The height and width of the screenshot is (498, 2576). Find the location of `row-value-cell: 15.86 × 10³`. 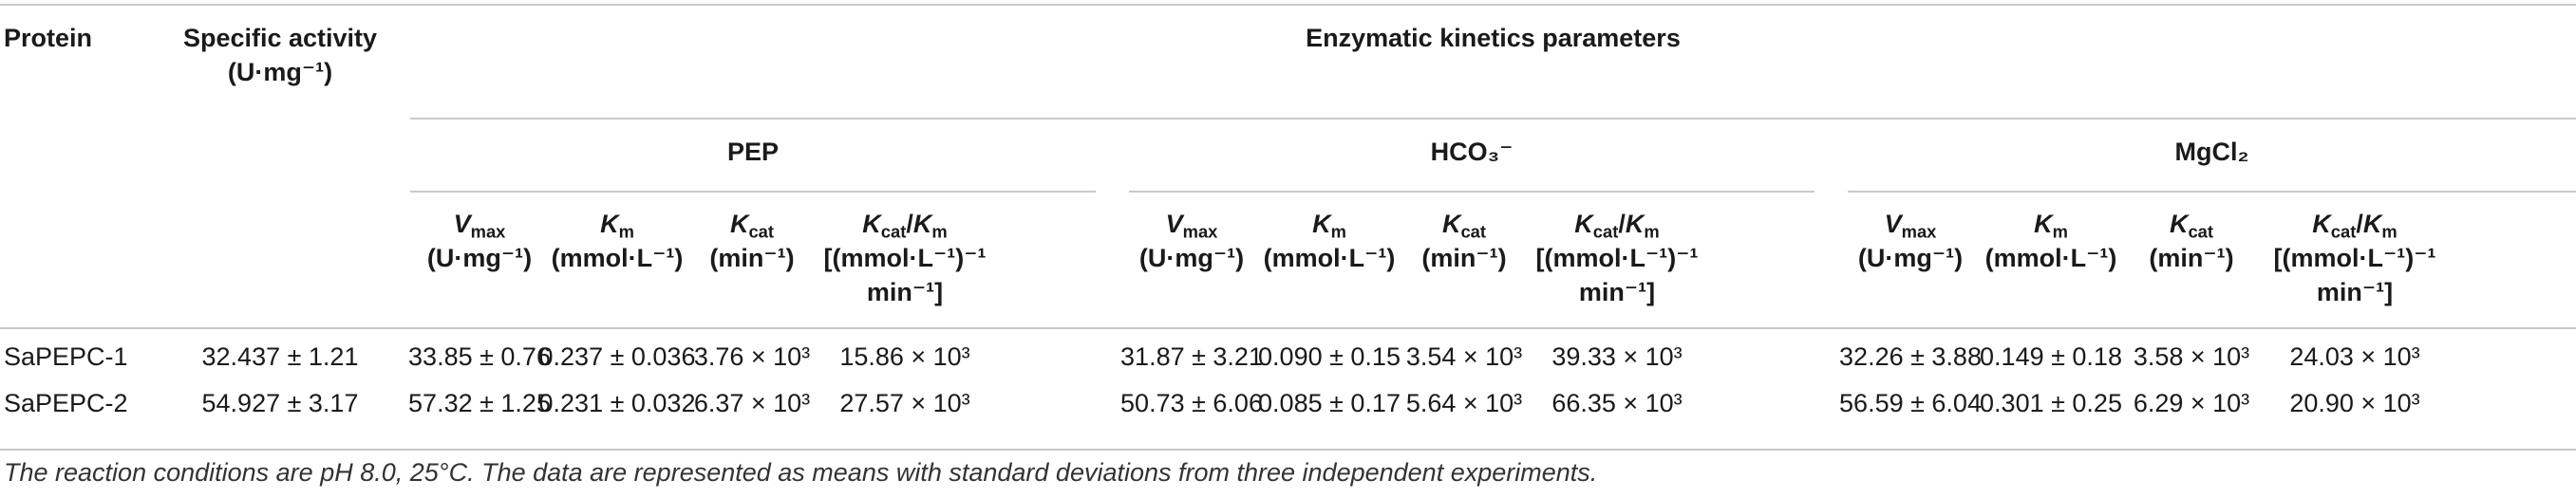

row-value-cell: 15.86 × 10³ is located at coordinates (904, 356).